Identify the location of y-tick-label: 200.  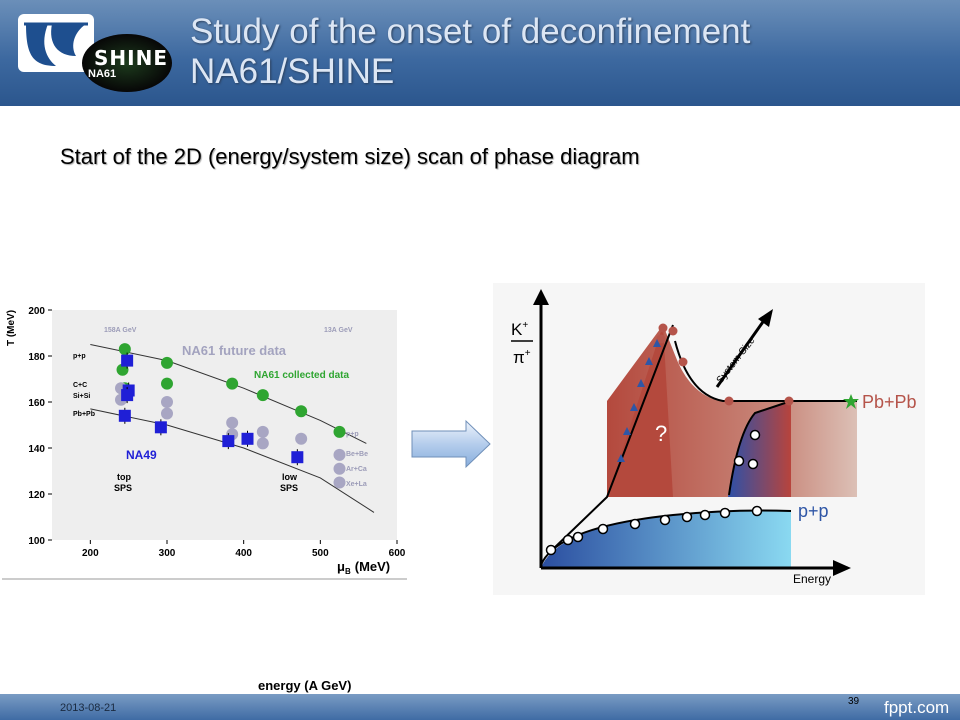
(36, 311).